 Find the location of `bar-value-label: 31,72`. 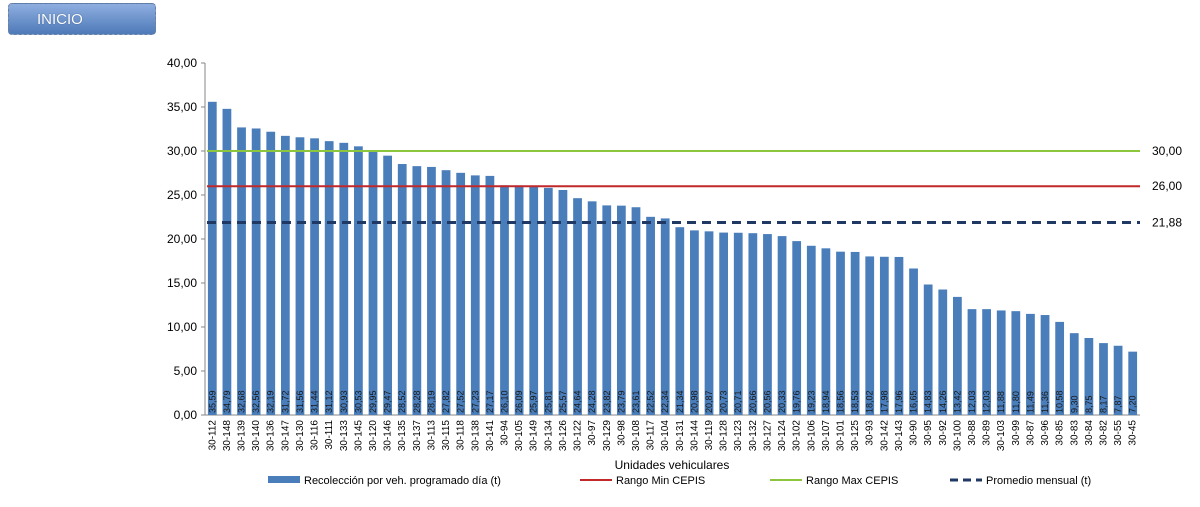

bar-value-label: 31,72 is located at coordinates (285, 401).